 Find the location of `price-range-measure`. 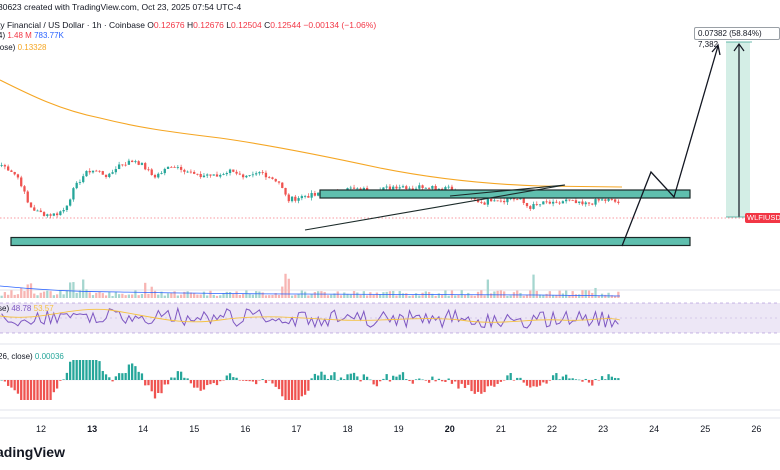

price-range-measure is located at coordinates (738, 129).